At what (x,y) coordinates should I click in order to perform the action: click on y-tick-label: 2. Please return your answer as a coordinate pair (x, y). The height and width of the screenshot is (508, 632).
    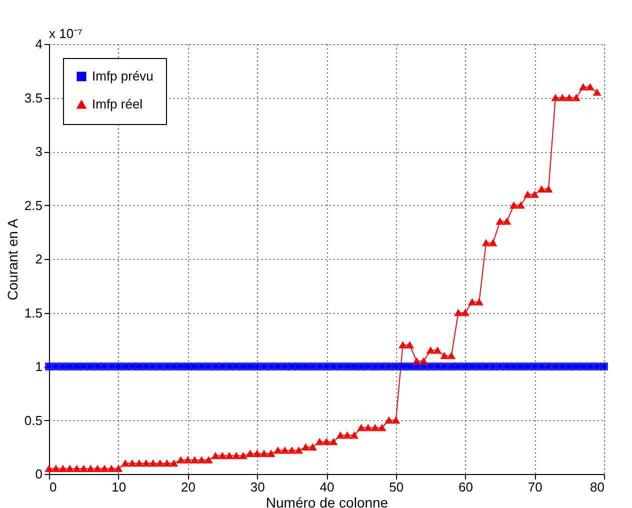
    Looking at the image, I should click on (38, 259).